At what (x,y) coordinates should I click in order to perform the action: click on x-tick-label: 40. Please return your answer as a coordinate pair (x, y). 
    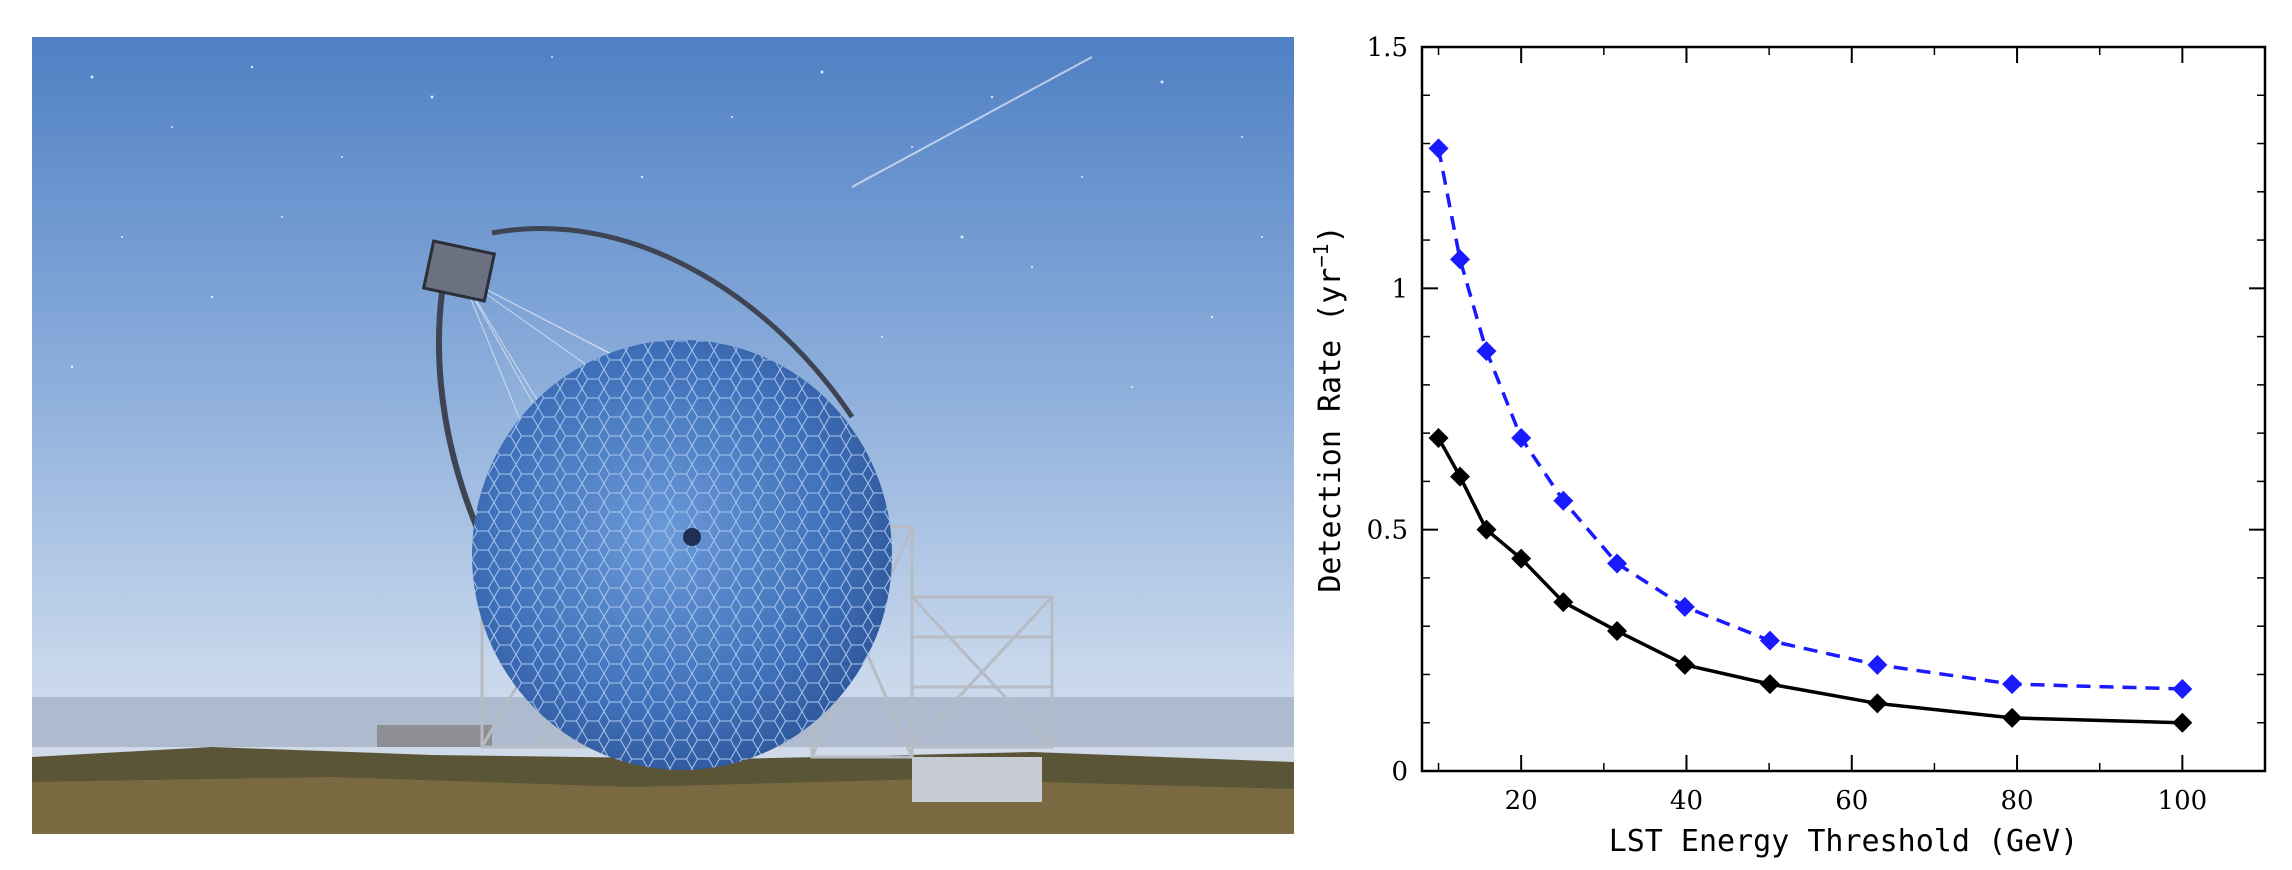
    Looking at the image, I should click on (1686, 801).